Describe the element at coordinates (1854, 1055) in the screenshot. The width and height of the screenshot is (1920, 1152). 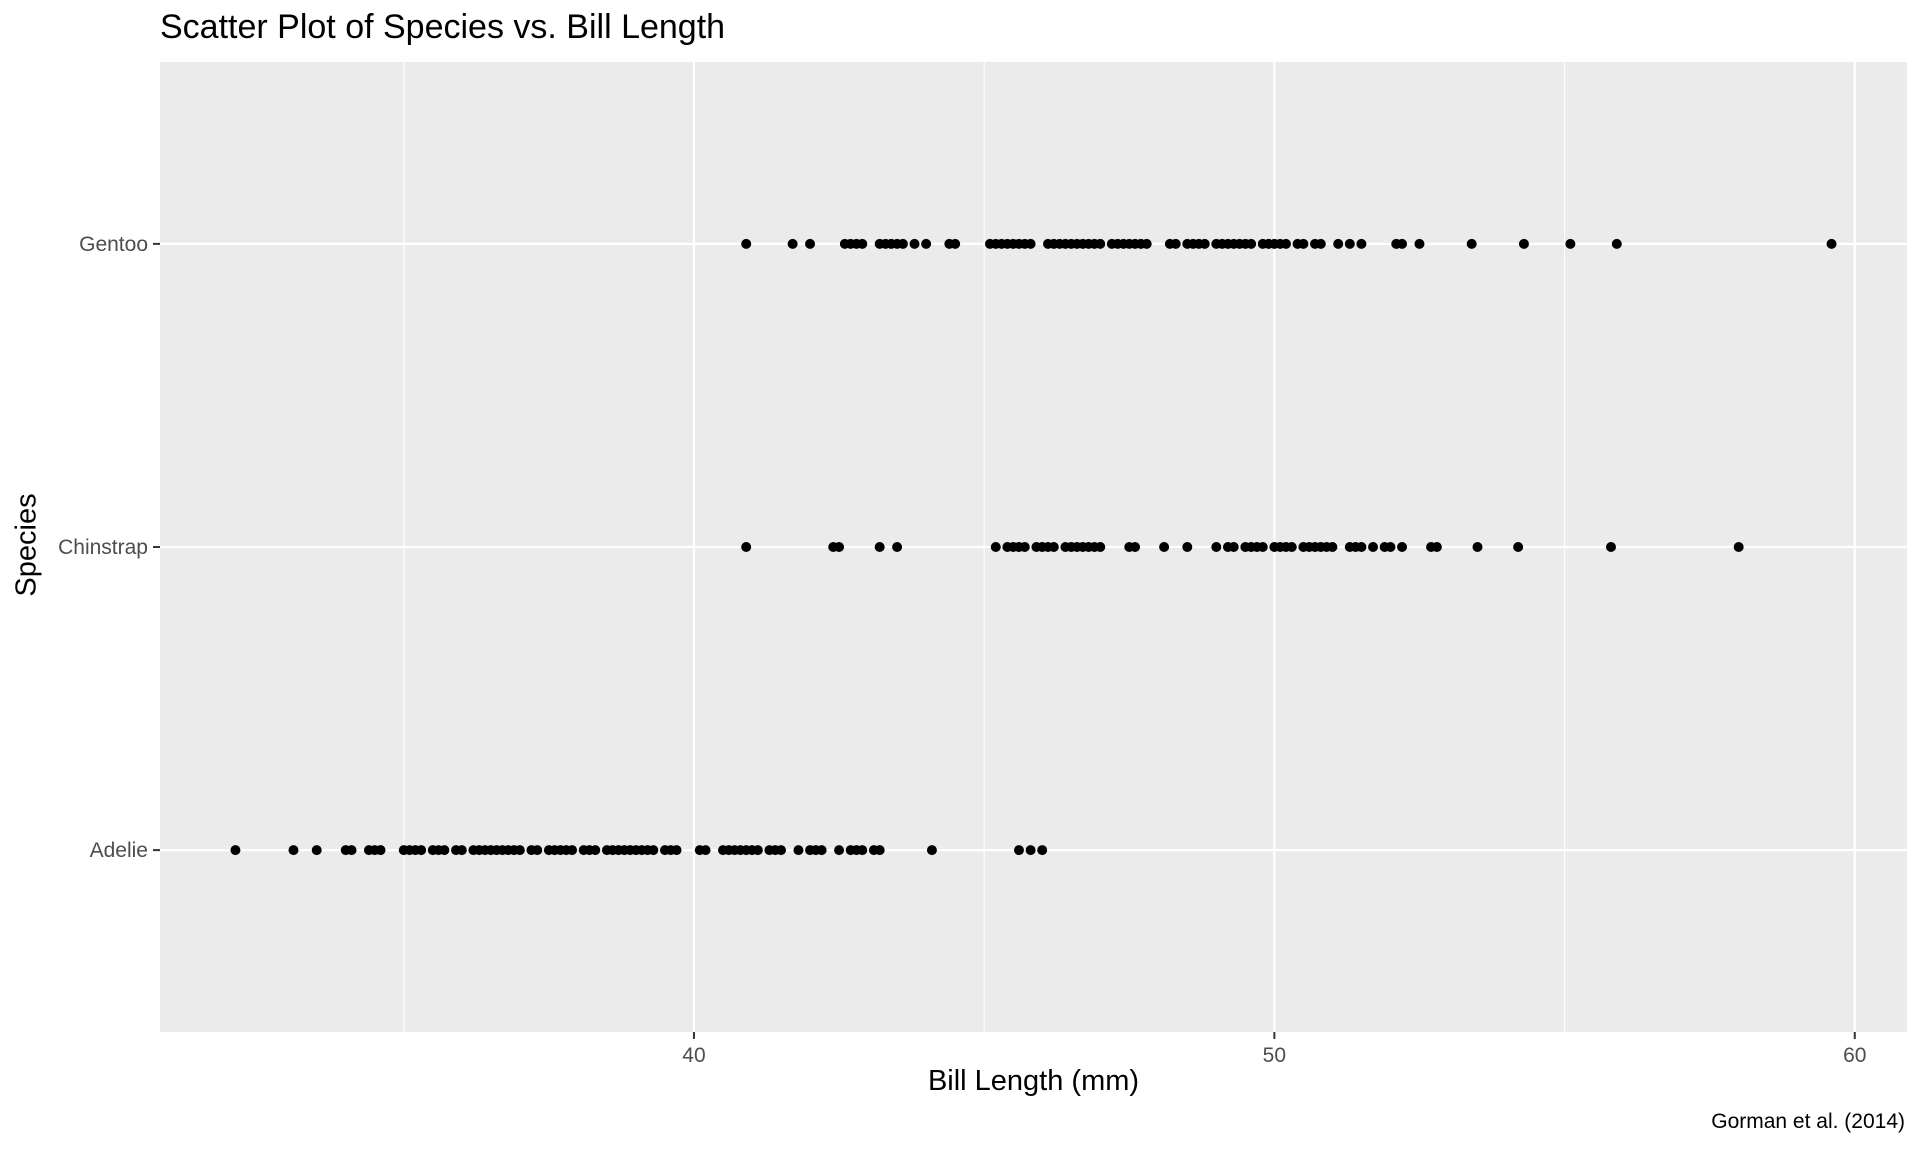
I see `x-tick-label: 60` at that location.